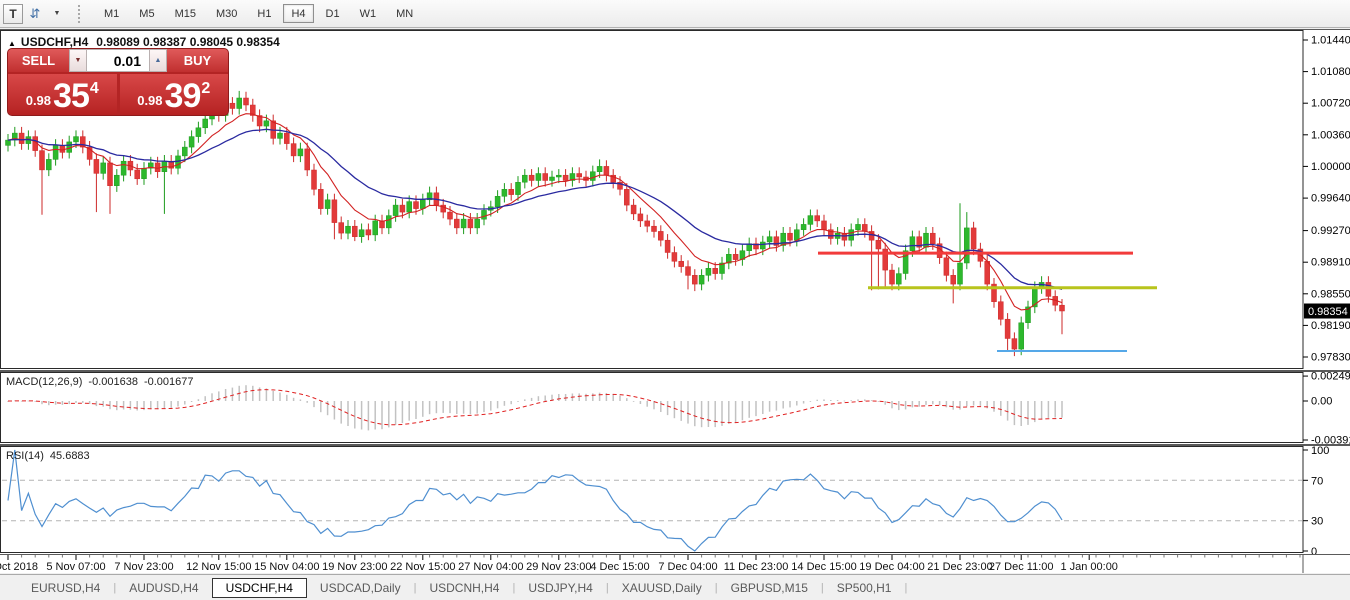 The height and width of the screenshot is (600, 1350). I want to click on macd-chart: 0.002492 0.00 -0.003913, so click(675, 408).